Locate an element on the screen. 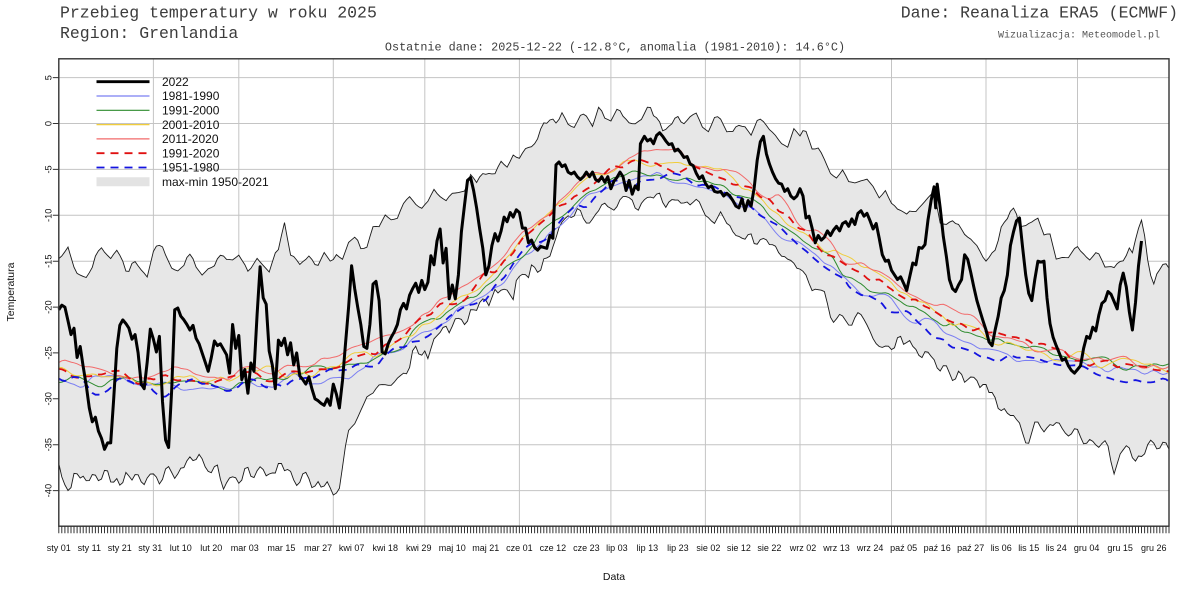 The image size is (1200, 605). svg-text: lip 03 is located at coordinates (617, 548).